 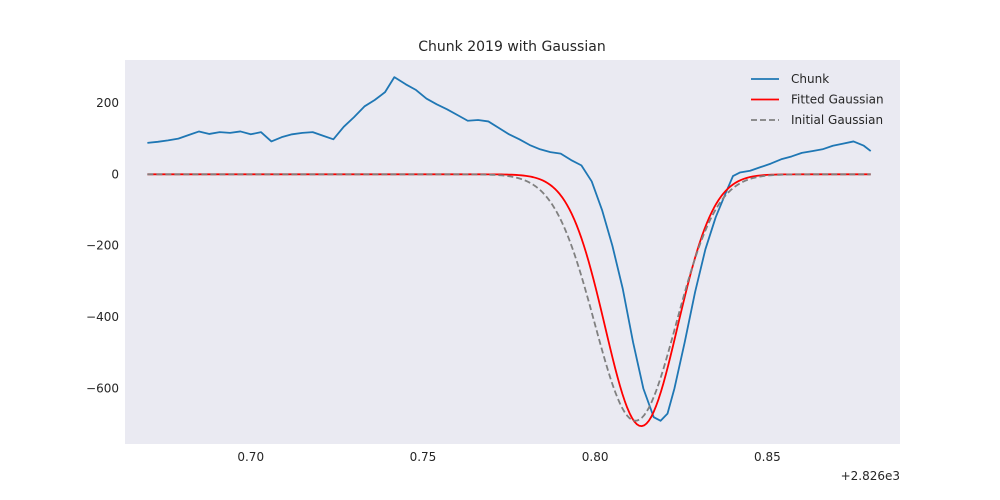 I want to click on legend-label: Chunk, so click(x=810, y=79).